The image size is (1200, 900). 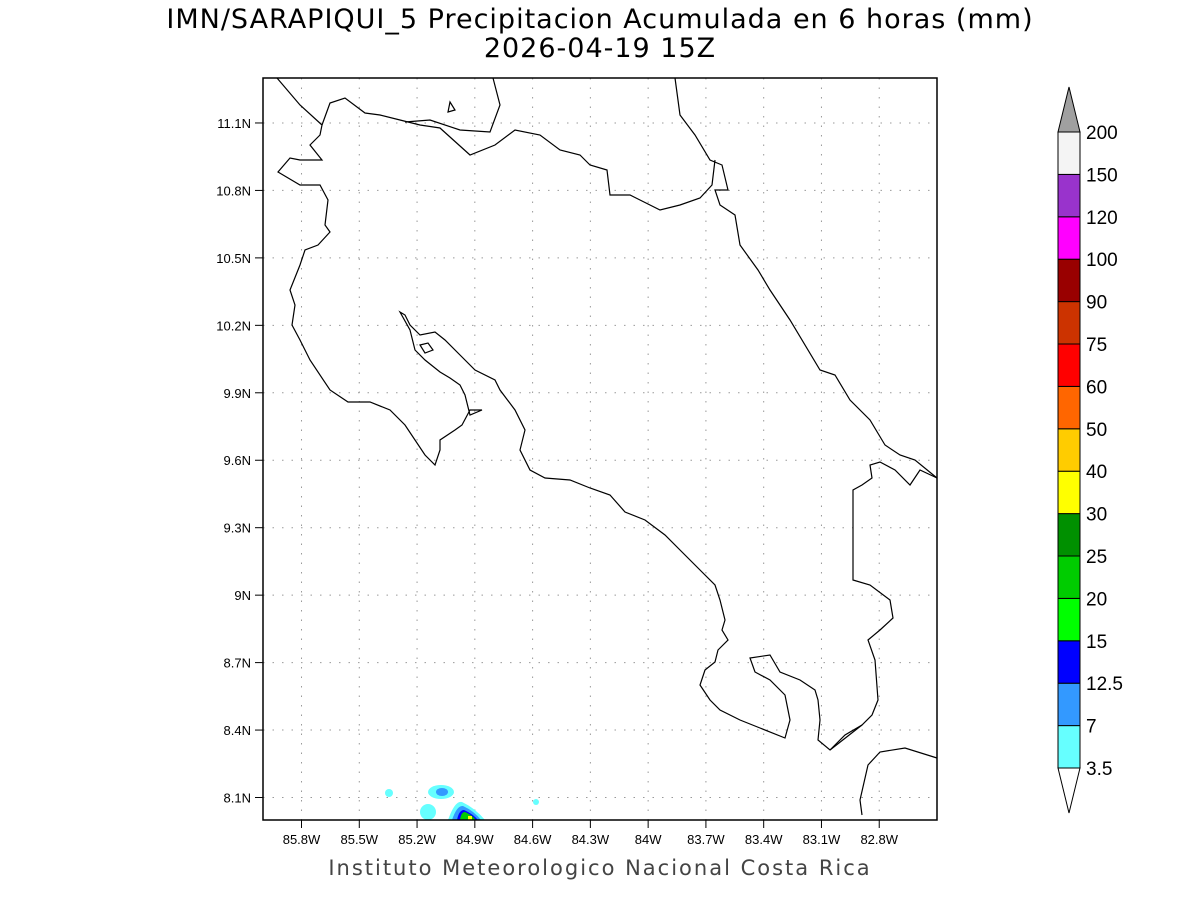 I want to click on lat-tick-label: 9N, so click(x=242, y=595).